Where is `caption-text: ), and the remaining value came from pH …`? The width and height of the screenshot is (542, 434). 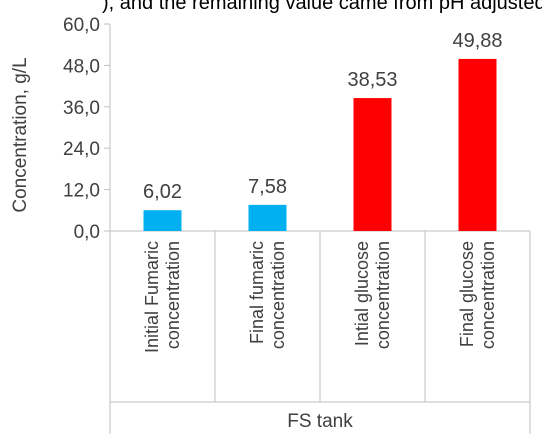
caption-text: ), and the remaining value came from pH … is located at coordinates (322, 7).